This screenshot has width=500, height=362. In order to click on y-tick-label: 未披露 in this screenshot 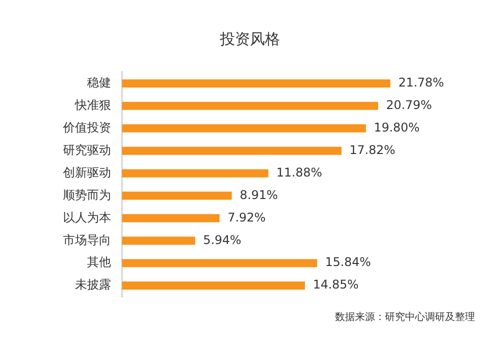, I will do `click(93, 285)`.